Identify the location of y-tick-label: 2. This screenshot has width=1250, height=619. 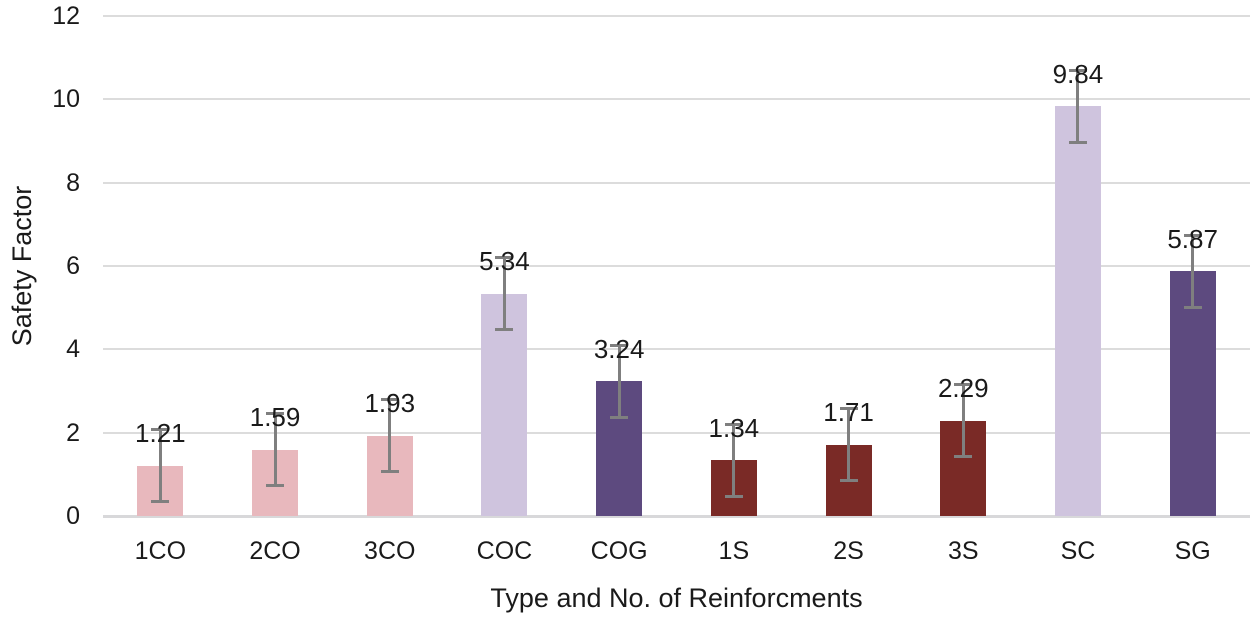
(73, 432).